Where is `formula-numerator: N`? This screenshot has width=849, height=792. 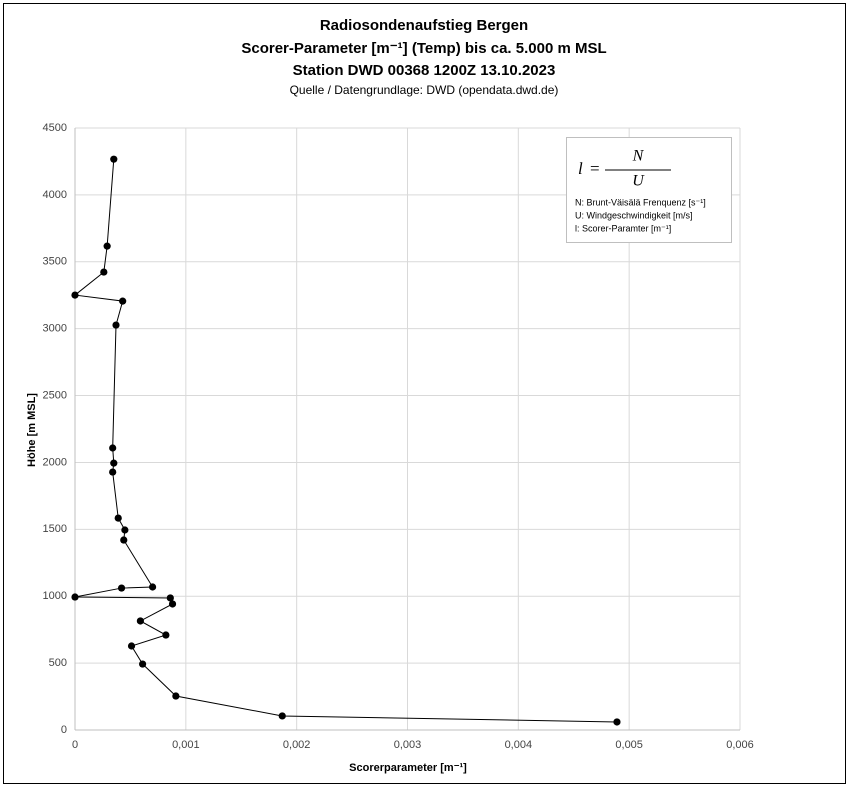 formula-numerator: N is located at coordinates (638, 156).